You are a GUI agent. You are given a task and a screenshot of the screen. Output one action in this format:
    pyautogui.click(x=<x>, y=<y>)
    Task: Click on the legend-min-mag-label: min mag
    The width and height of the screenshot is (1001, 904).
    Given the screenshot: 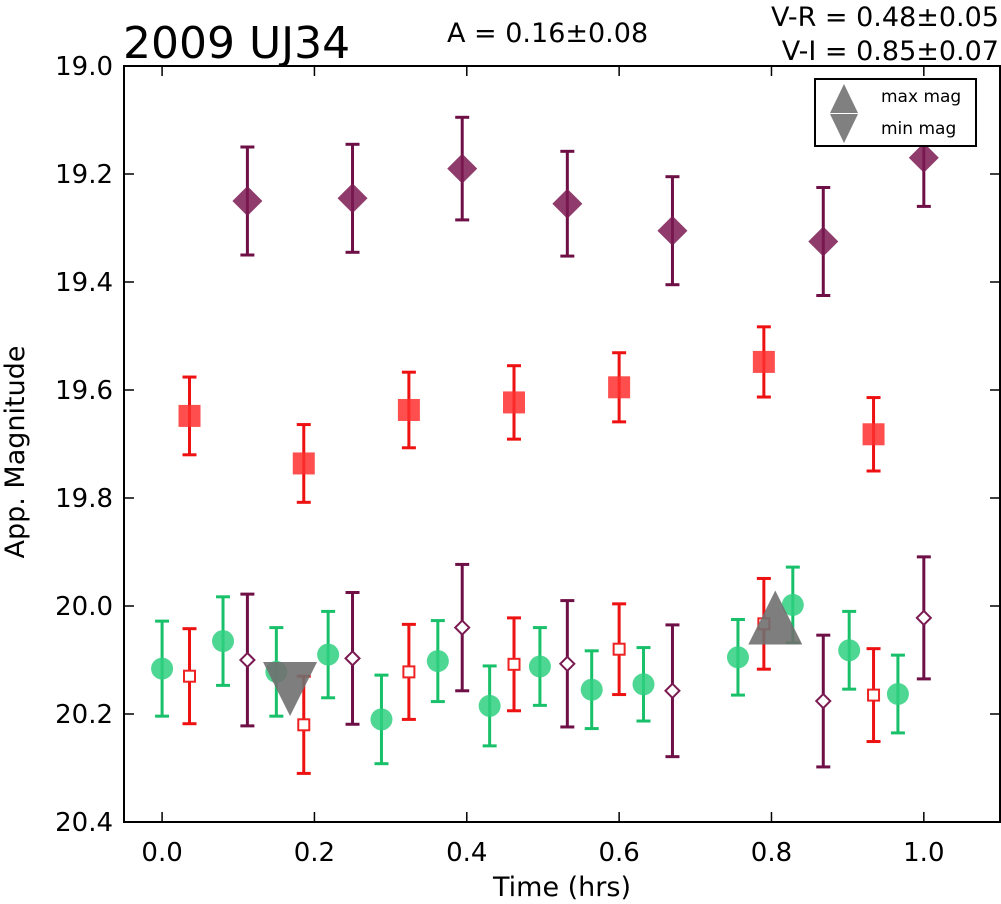 What is the action you would take?
    pyautogui.click(x=918, y=129)
    